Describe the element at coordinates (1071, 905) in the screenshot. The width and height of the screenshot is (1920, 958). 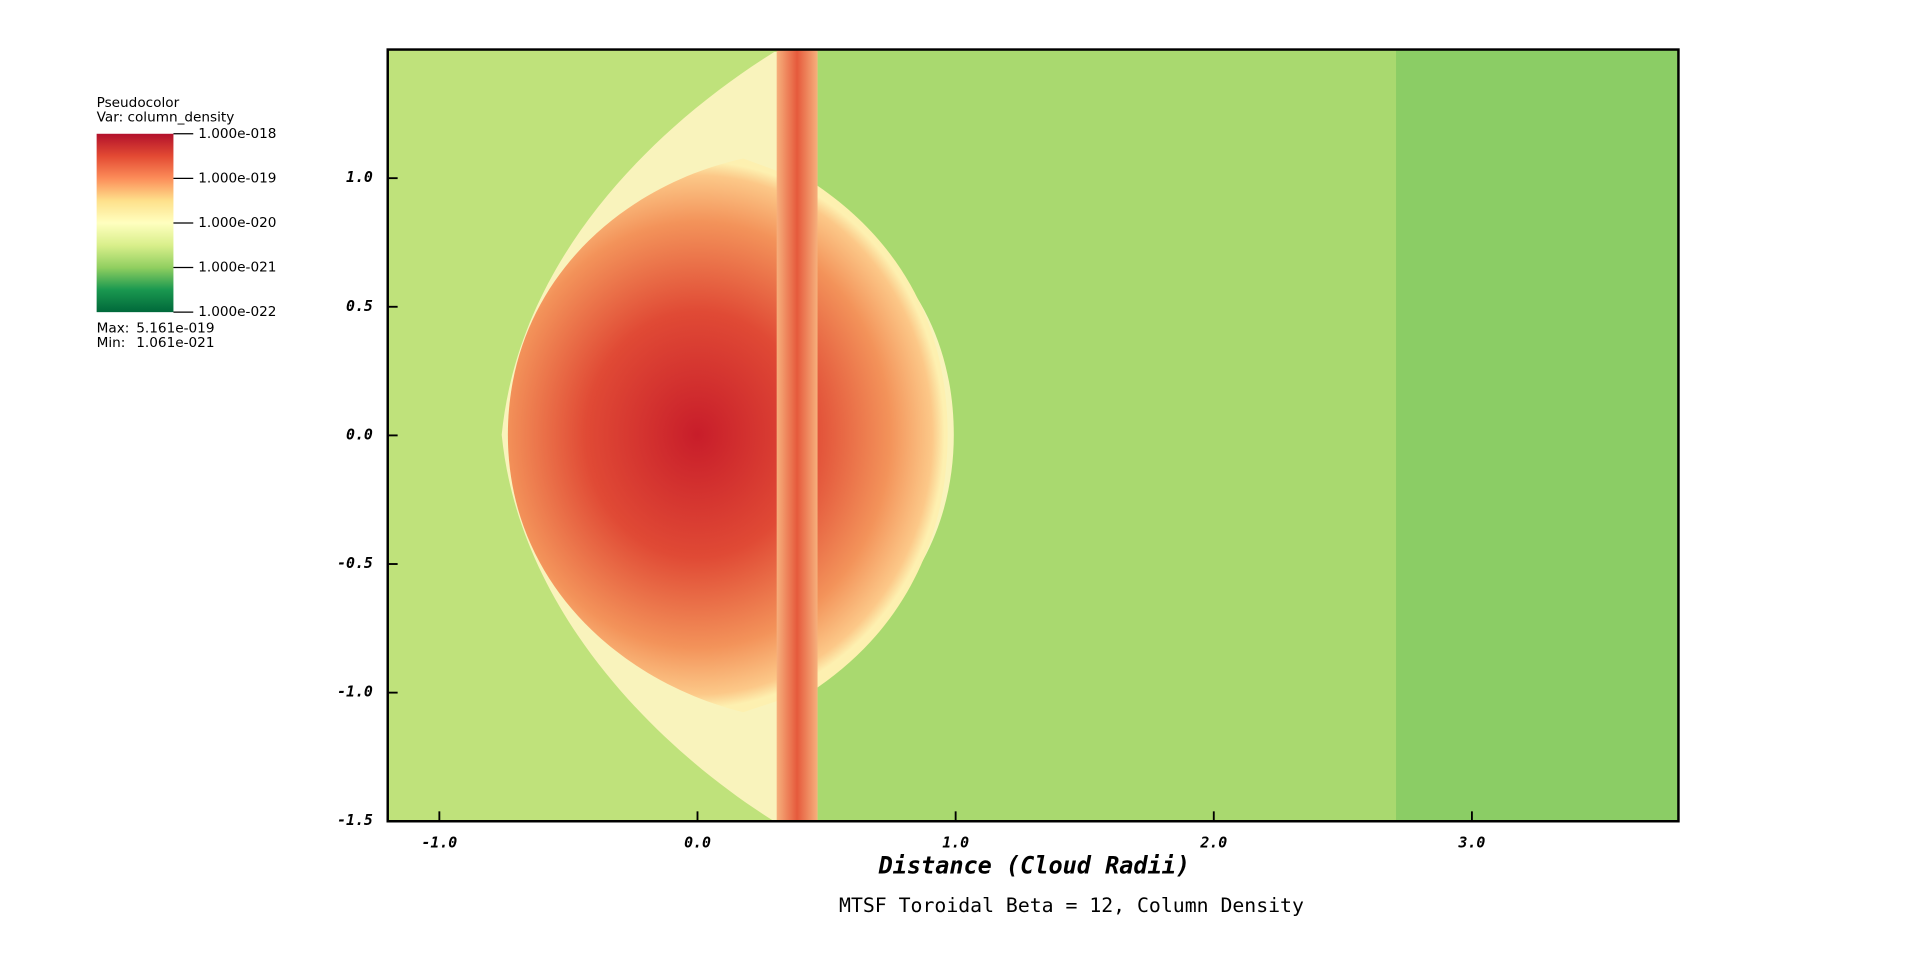
I see `chart-title: MTSF Toroidal Beta = 12, Column Density` at that location.